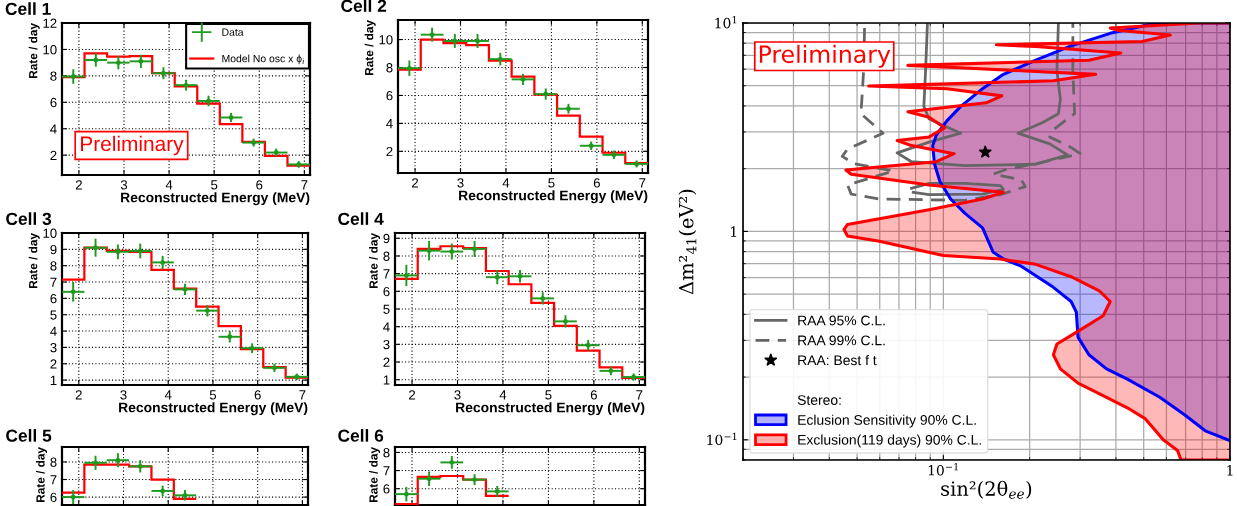 The height and width of the screenshot is (506, 1237). What do you see at coordinates (825, 56) in the screenshot?
I see `annotation: Preliminary` at bounding box center [825, 56].